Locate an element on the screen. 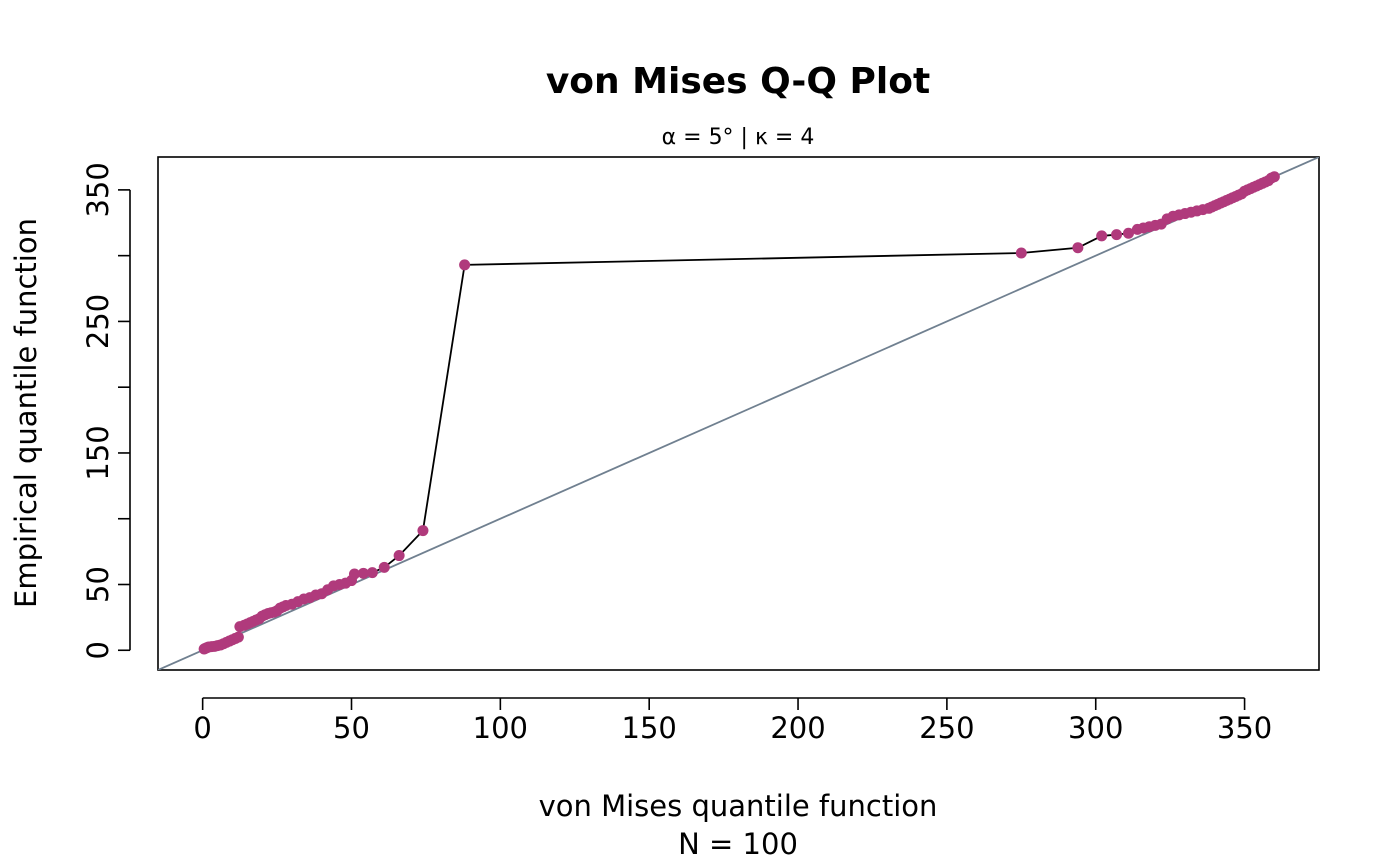 This screenshot has height=866, width=1400. sample-size-label: N = 100 is located at coordinates (738, 844).